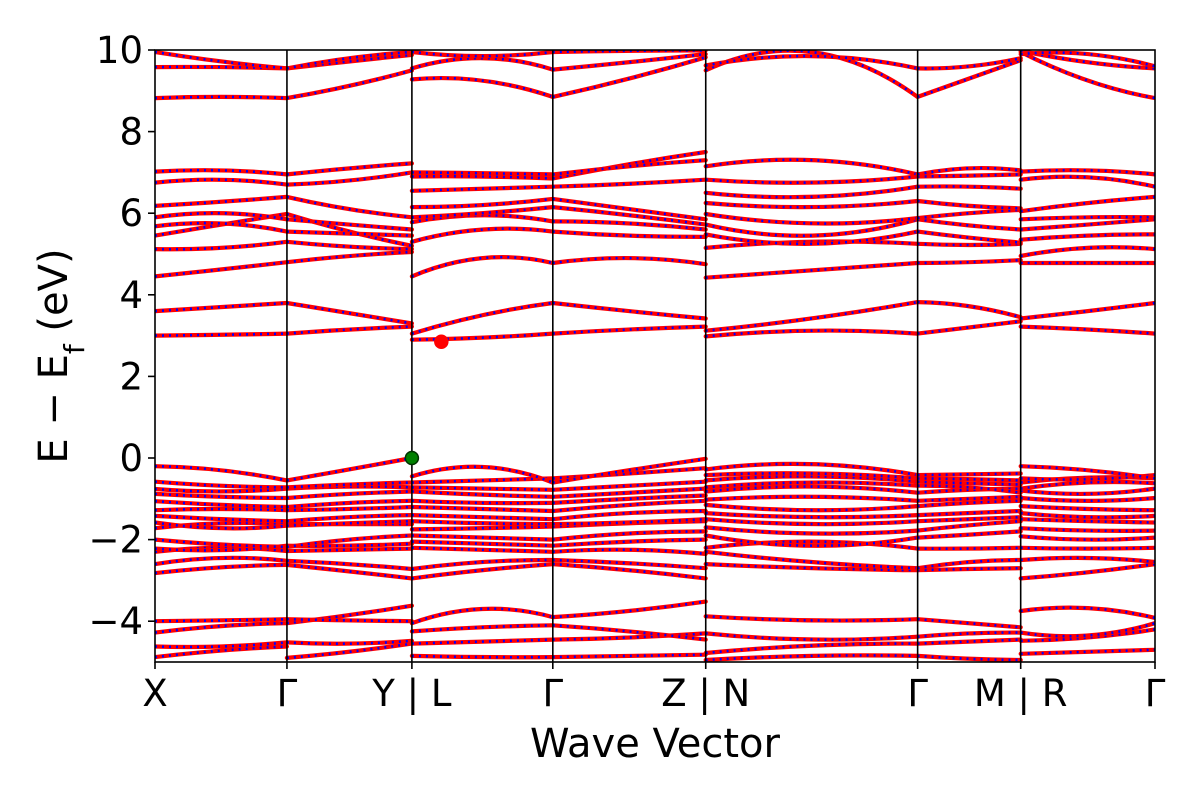 The width and height of the screenshot is (1200, 800). Describe the element at coordinates (54, 296) in the screenshot. I see `y-axis-label-unit: (eV)` at that location.